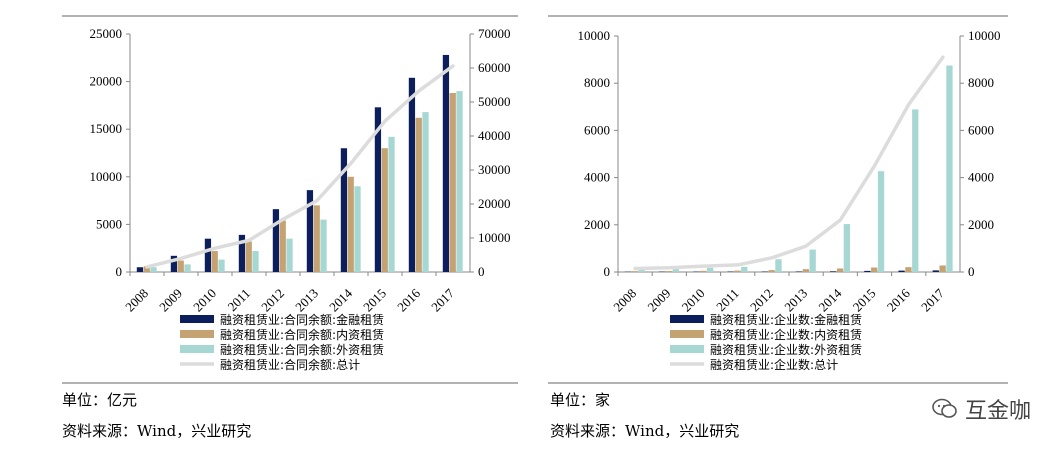  I want to click on y2-tick-label: 6000, so click(981, 129).